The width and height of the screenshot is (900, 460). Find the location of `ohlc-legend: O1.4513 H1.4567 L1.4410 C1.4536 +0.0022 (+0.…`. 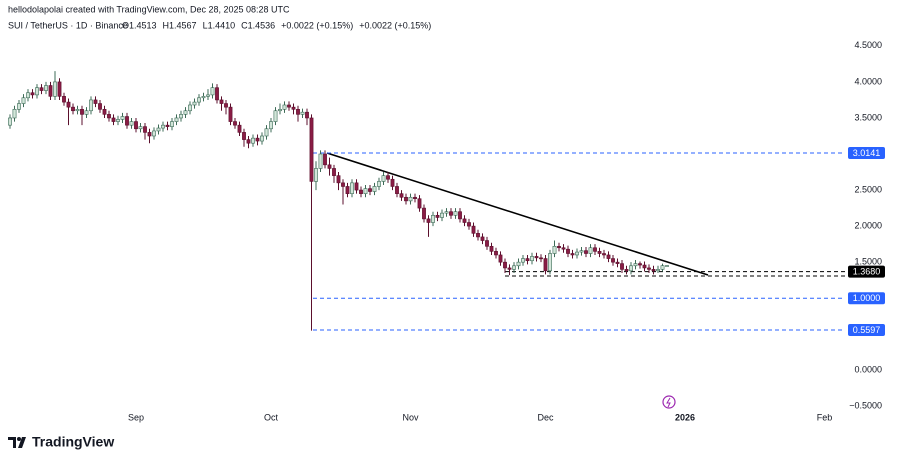

ohlc-legend: O1.4513 H1.4567 L1.4410 C1.4536 +0.0022 (+0.… is located at coordinates (276, 25).